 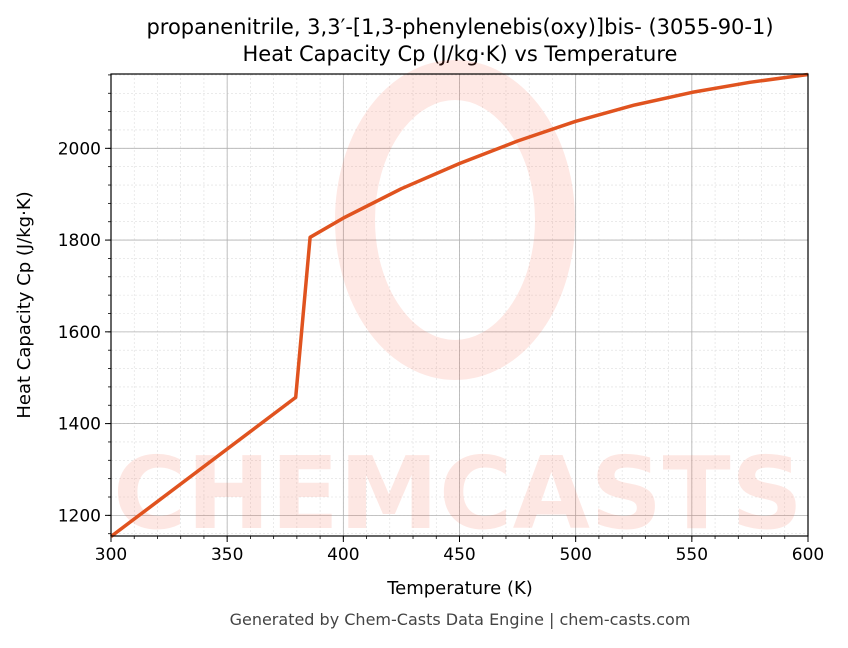 I want to click on y-tick-label: 1400, so click(x=79, y=425).